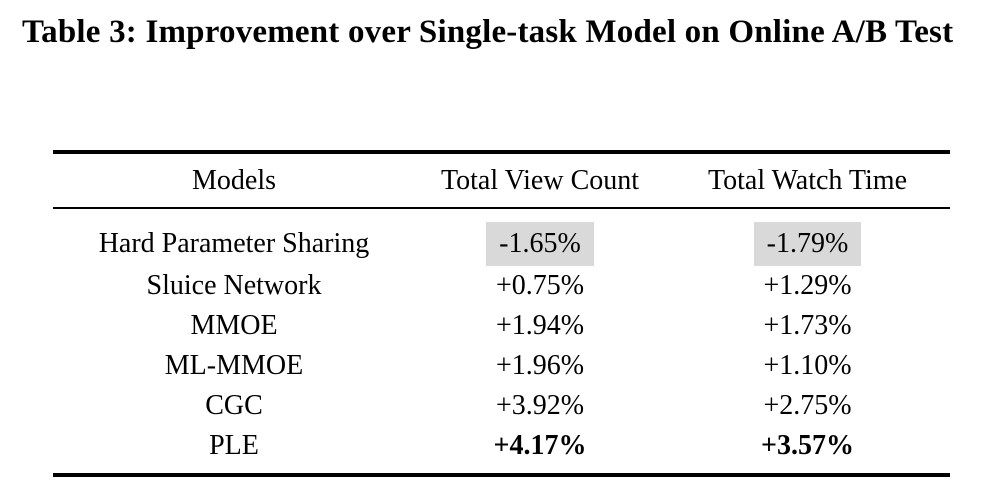  I want to click on view-count-cell: +1.94%, so click(540, 325).